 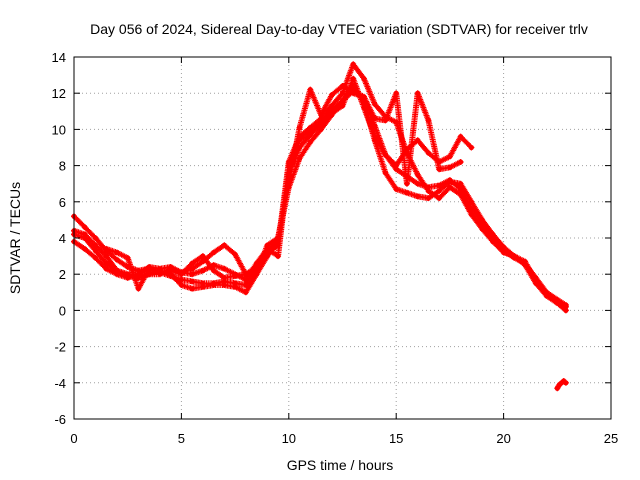 I want to click on y-tick-label: 2, so click(x=62, y=274).